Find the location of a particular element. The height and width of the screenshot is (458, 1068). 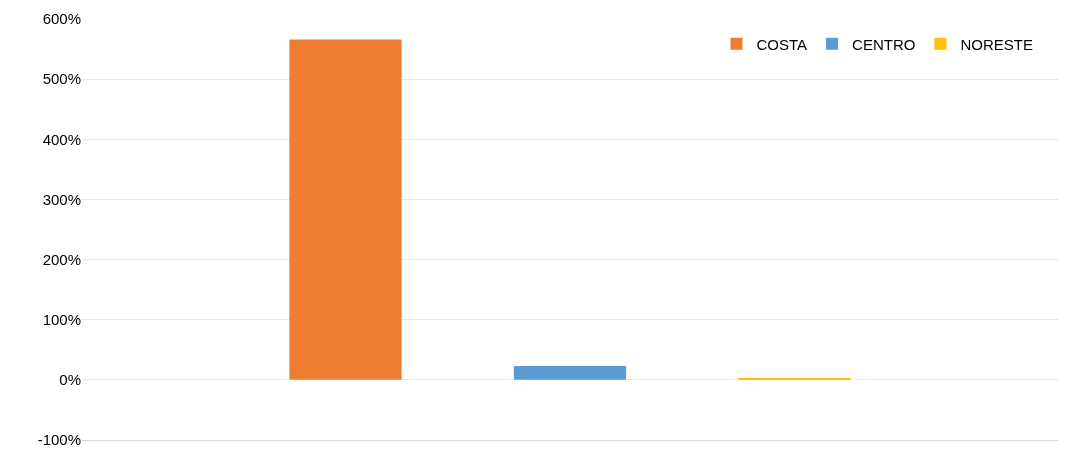

y-tick-label: 100% is located at coordinates (61, 319).